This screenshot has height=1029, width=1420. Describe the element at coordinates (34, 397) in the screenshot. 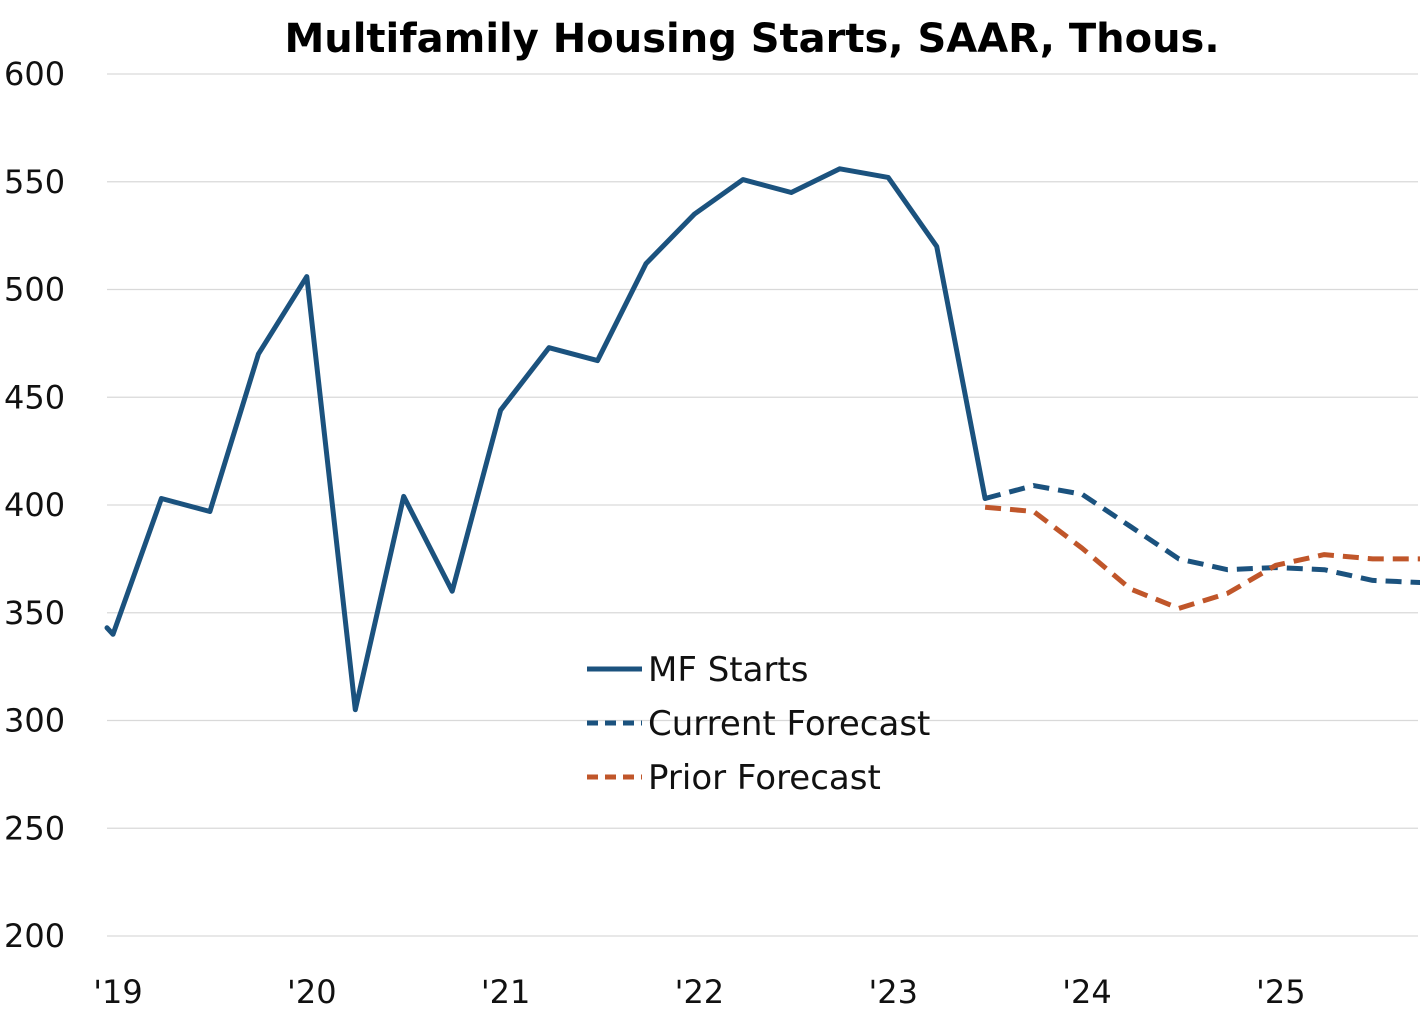

I see `y-tick-label: 450` at that location.